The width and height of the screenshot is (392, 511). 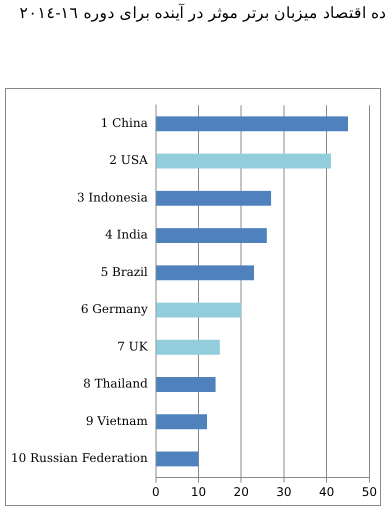 I want to click on y-tick-label: 4 India, so click(x=126, y=235).